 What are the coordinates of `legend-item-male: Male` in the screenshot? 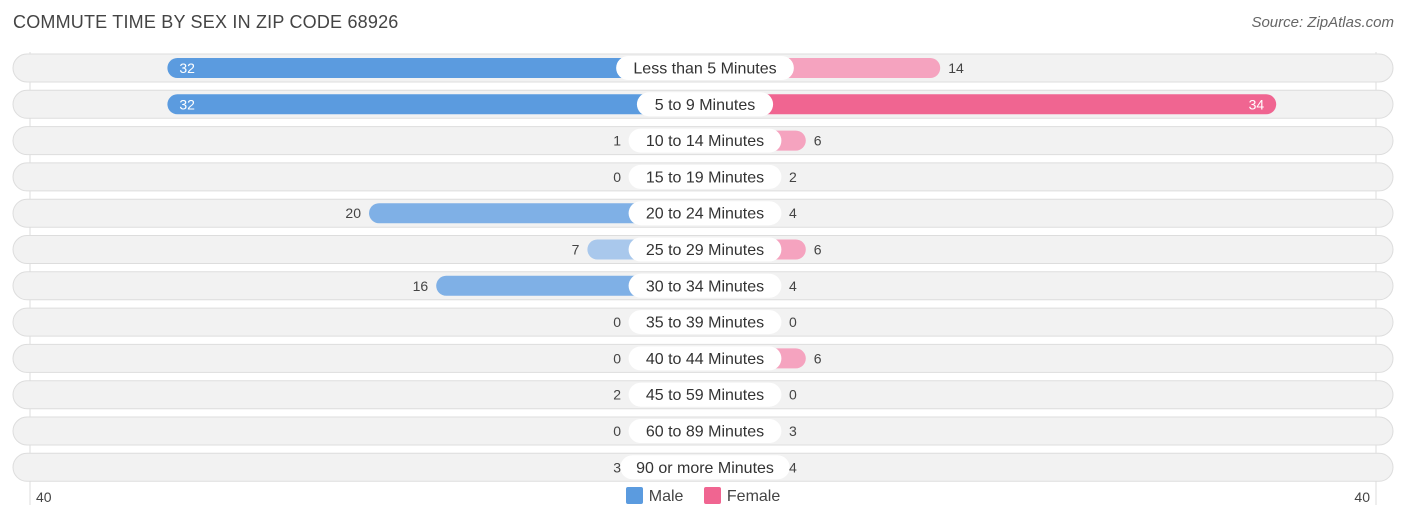 It's located at (654, 496).